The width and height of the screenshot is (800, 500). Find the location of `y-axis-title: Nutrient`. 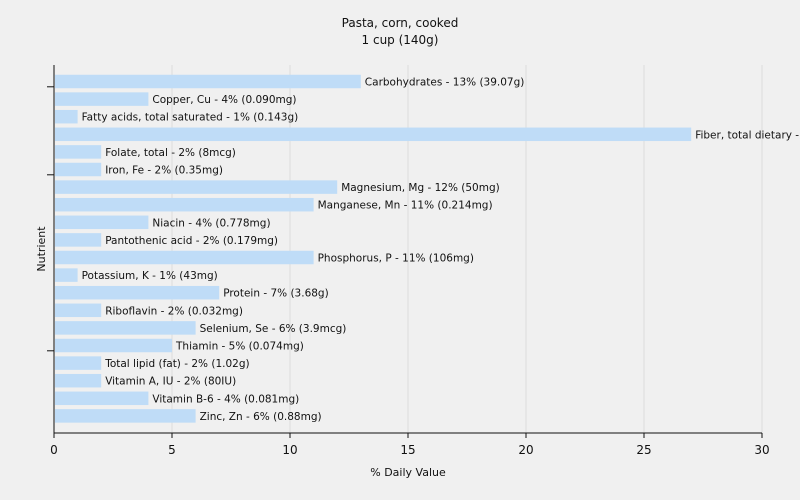

y-axis-title: Nutrient is located at coordinates (41, 249).